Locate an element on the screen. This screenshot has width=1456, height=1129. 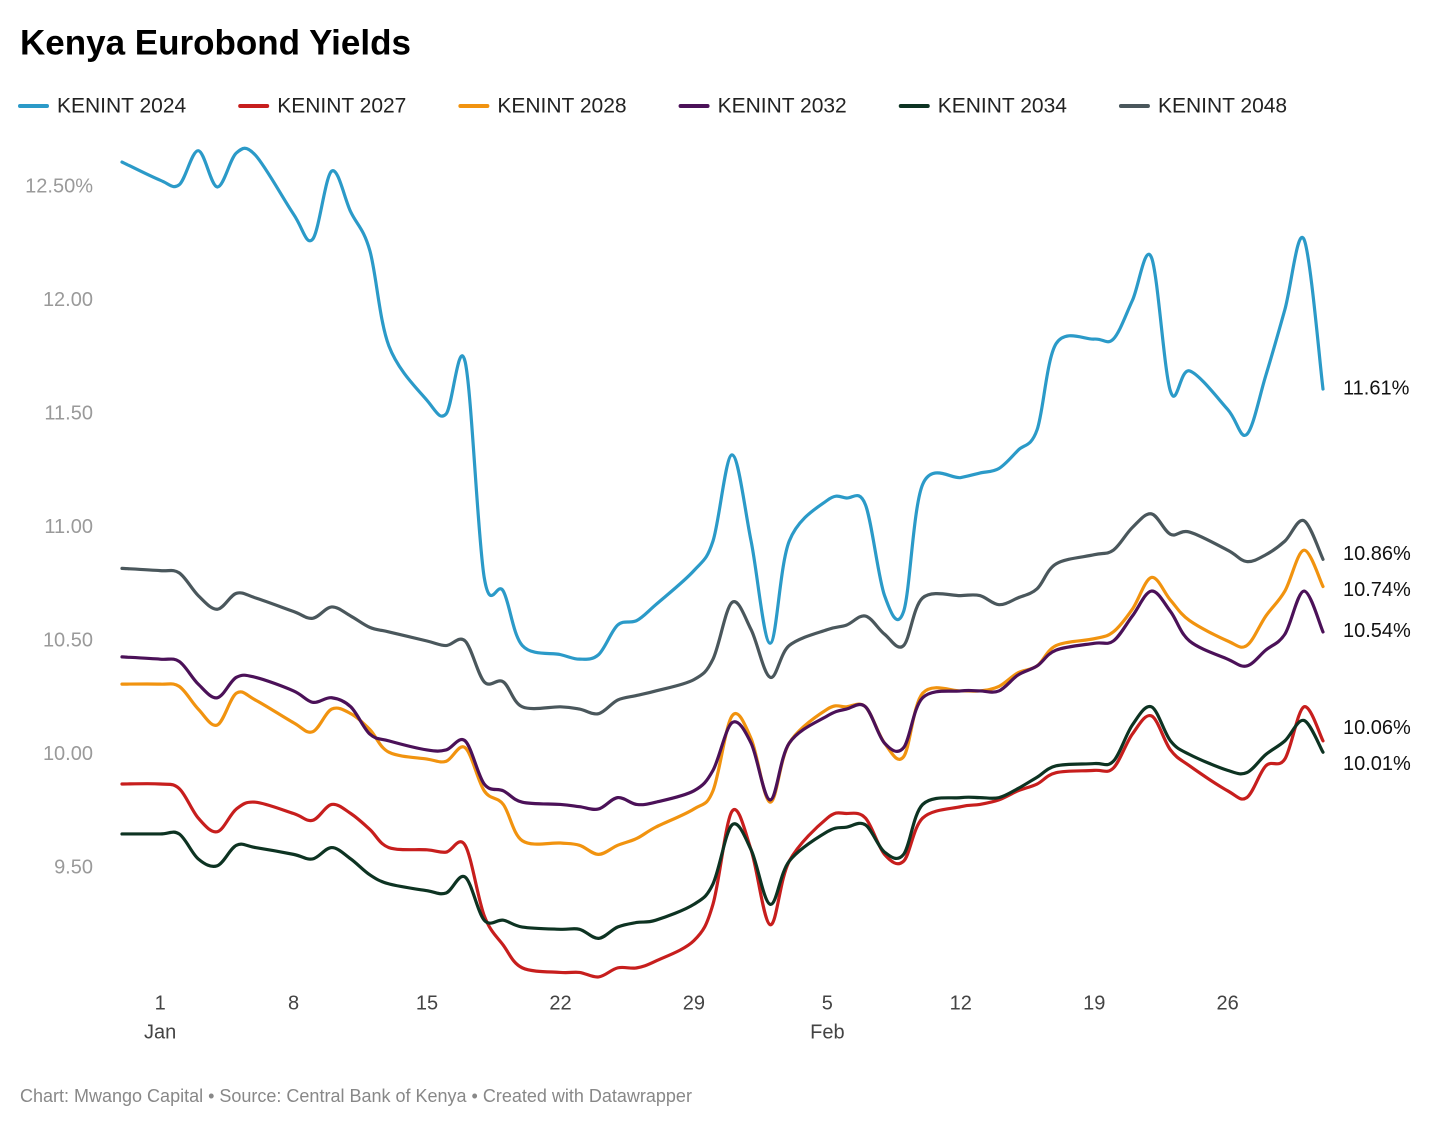
y-tick-label: 11.50 is located at coordinates (68, 413).